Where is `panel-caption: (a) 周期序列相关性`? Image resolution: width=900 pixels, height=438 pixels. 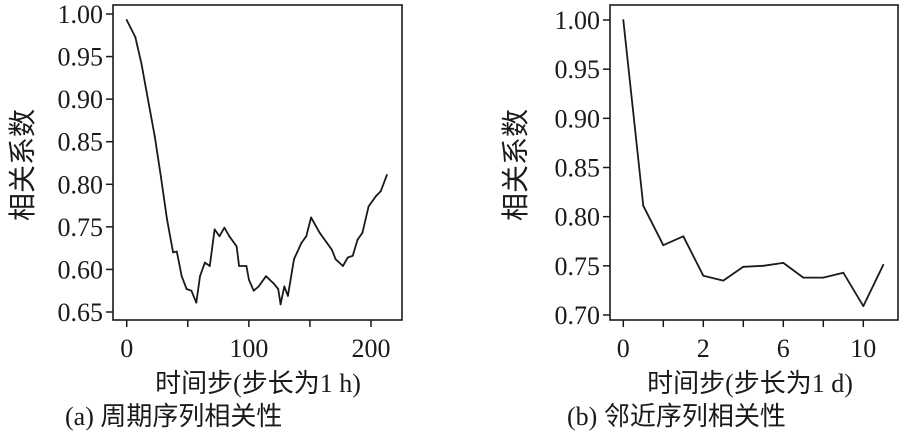
panel-caption: (a) 周期序列相关性 is located at coordinates (173, 416).